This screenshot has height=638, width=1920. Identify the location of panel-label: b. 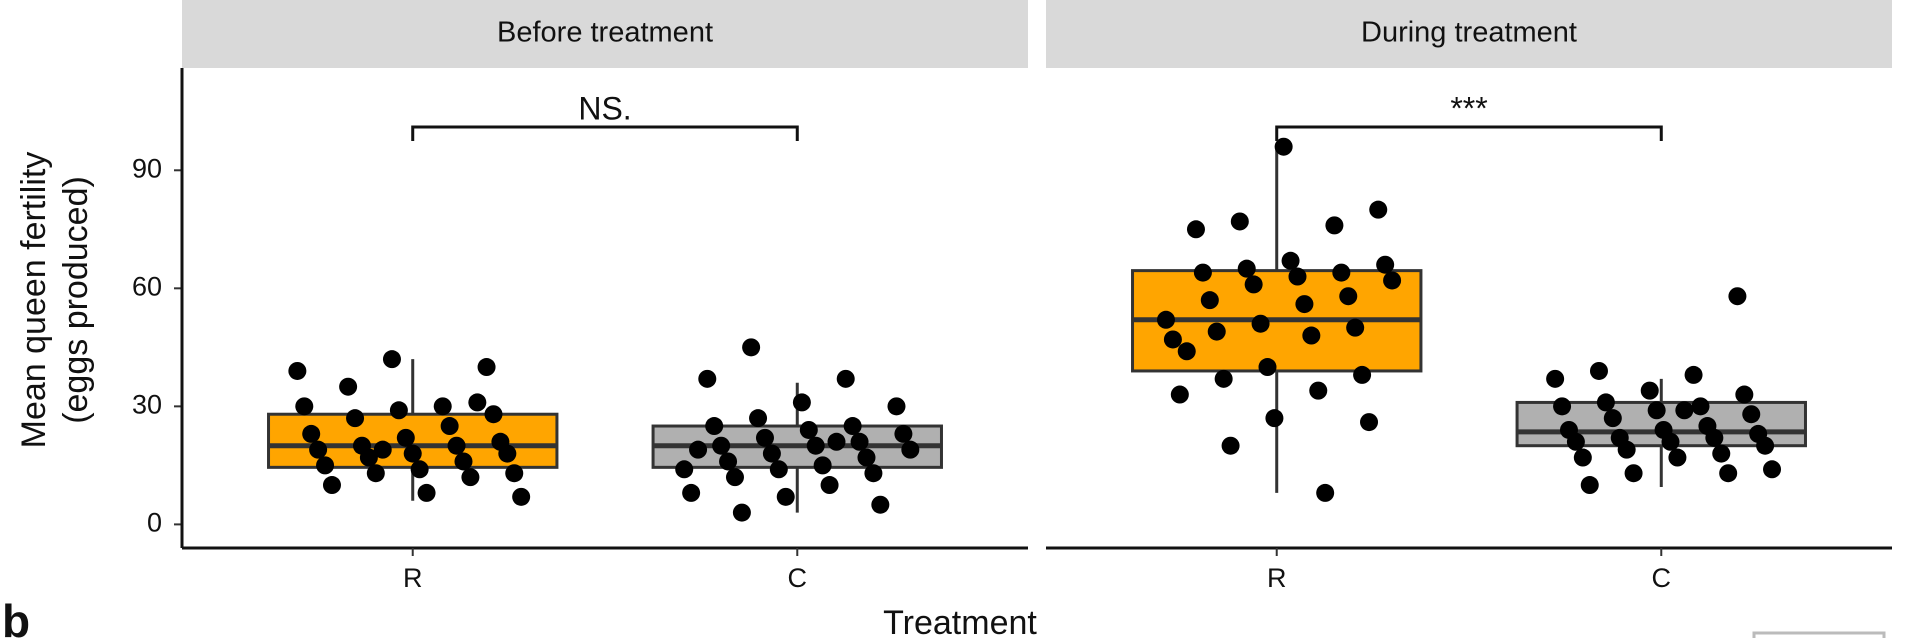
(16, 616).